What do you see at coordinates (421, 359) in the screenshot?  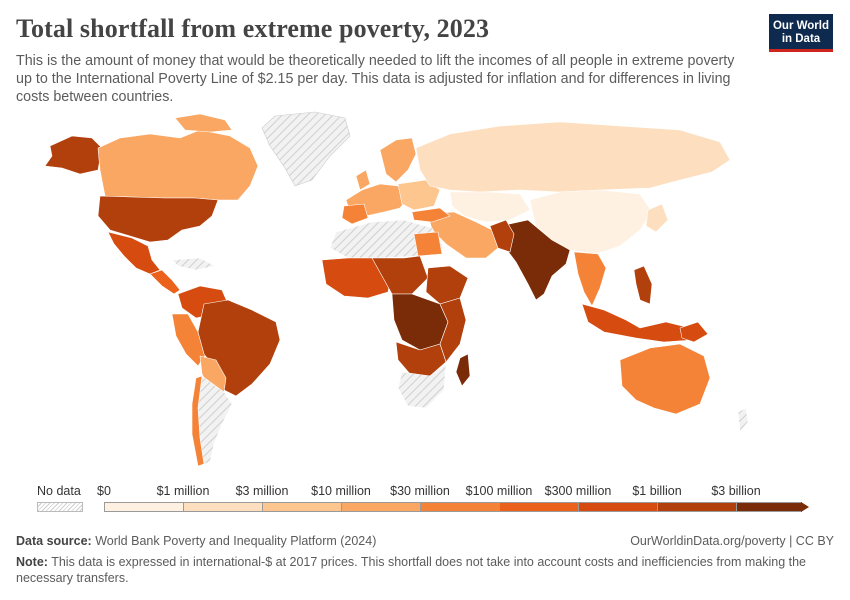 I see `region-angola-zambia` at bounding box center [421, 359].